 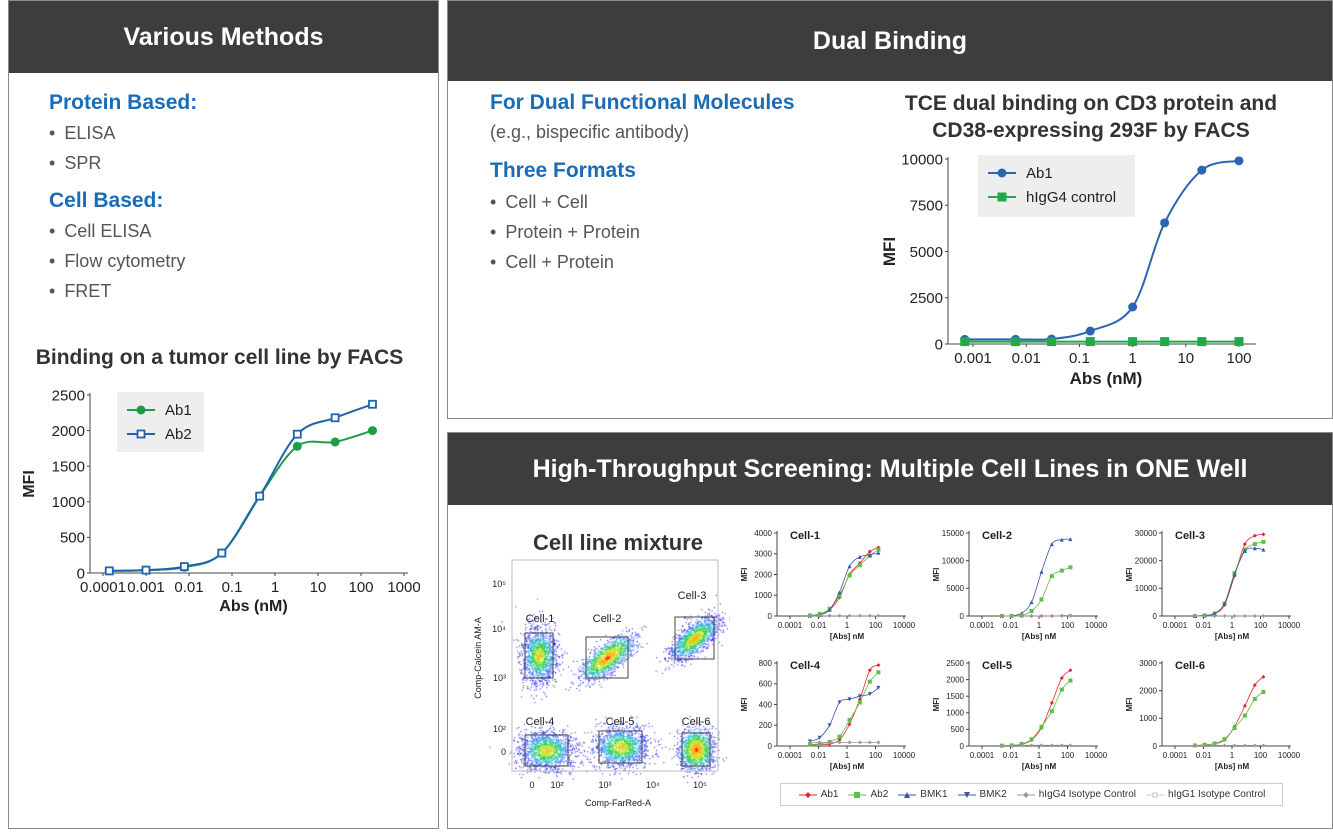 What do you see at coordinates (766, 725) in the screenshot?
I see `y-tick-label: 200` at bounding box center [766, 725].